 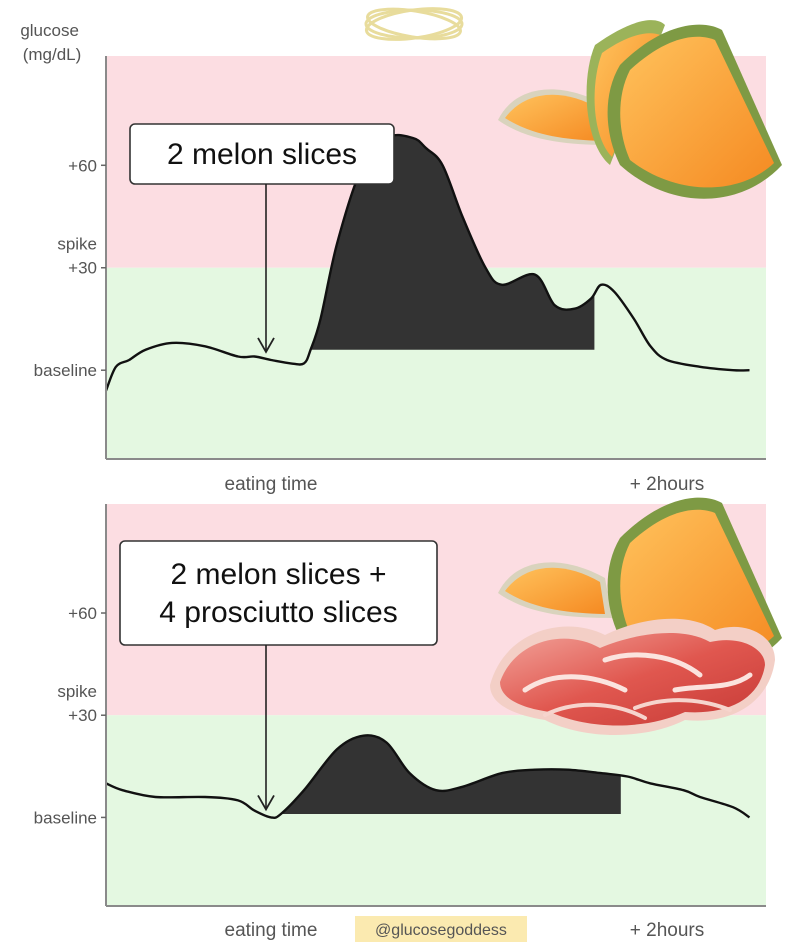 I want to click on credit-handle-text: @glucosegoddess, so click(x=441, y=930).